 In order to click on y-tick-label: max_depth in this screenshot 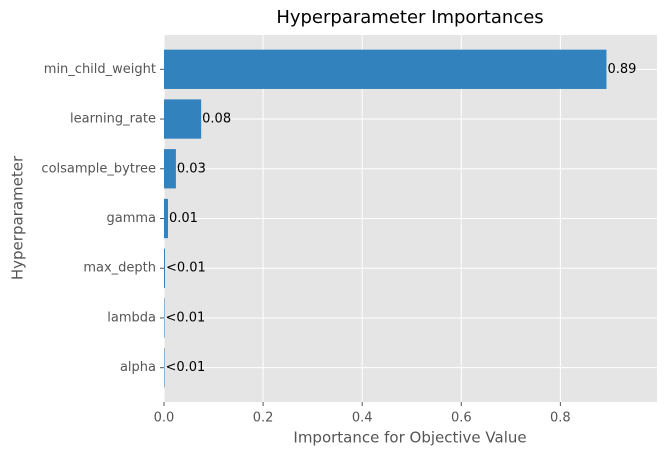, I will do `click(119, 268)`.